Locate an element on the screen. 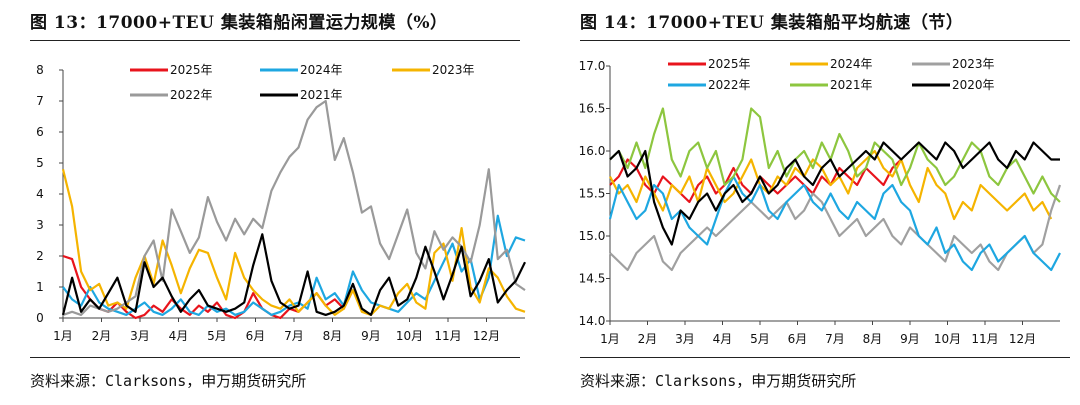 This screenshot has width=1080, height=405. y-tick-label: 17.0 is located at coordinates (592, 66).